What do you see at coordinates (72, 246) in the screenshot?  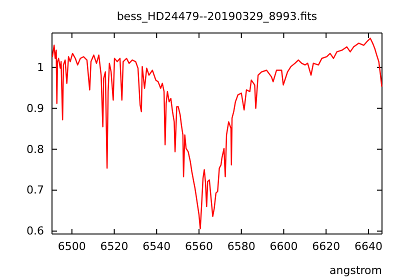 I see `x-tick-label: 6500` at bounding box center [72, 246].